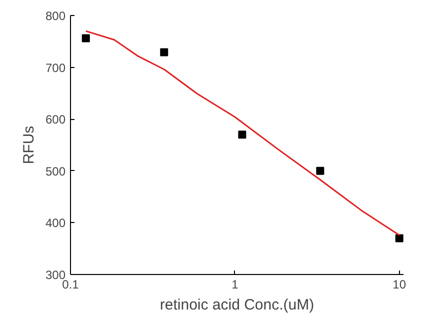 Image resolution: width=423 pixels, height=334 pixels. What do you see at coordinates (55, 171) in the screenshot?
I see `y-tick-label: 500` at bounding box center [55, 171].